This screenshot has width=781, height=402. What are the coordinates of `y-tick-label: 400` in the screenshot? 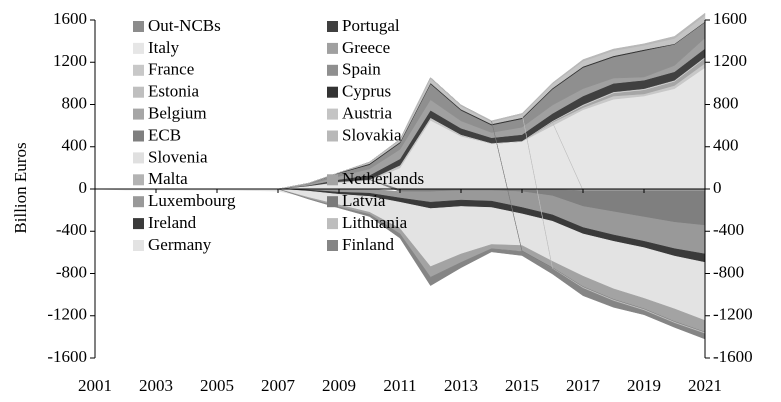 It's located at (75, 145).